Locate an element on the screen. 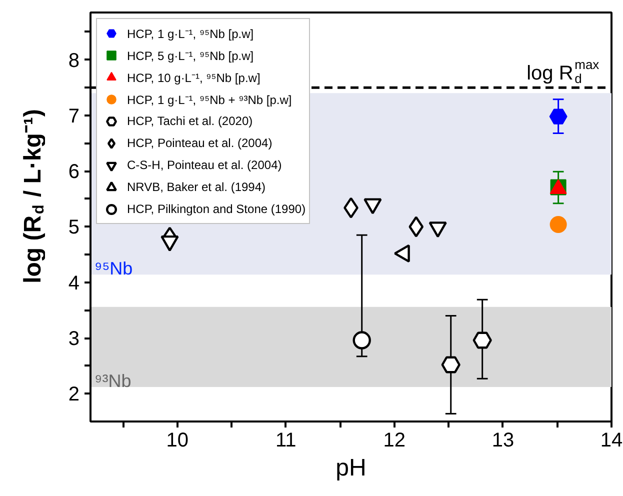 This screenshot has height=496, width=623. legend-label: HCP, 1 g·L⁻¹, ⁹⁵Nb + ⁹³Nb [p.w] is located at coordinates (209, 100).